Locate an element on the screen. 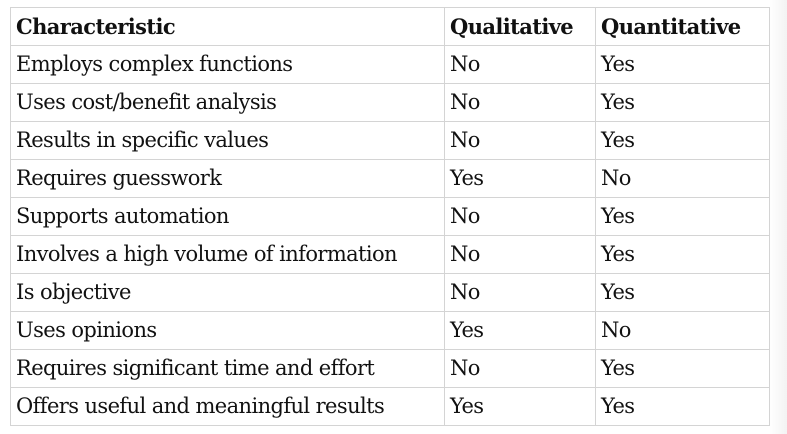 The image size is (787, 434). header-characteristic: Characteristic is located at coordinates (227, 26).